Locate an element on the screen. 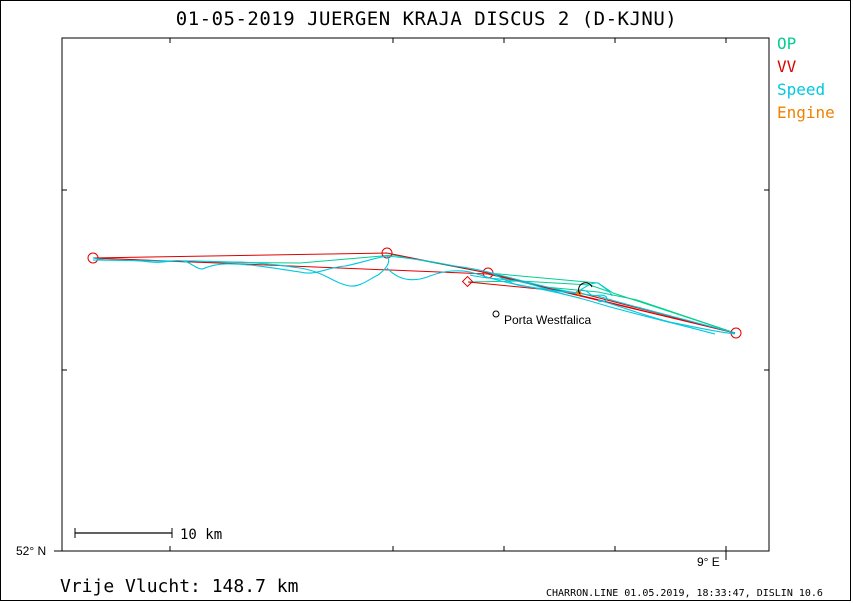 This screenshot has width=853, height=603. distance-readout: Vrije Vlucht: 148.7 km is located at coordinates (179, 586).